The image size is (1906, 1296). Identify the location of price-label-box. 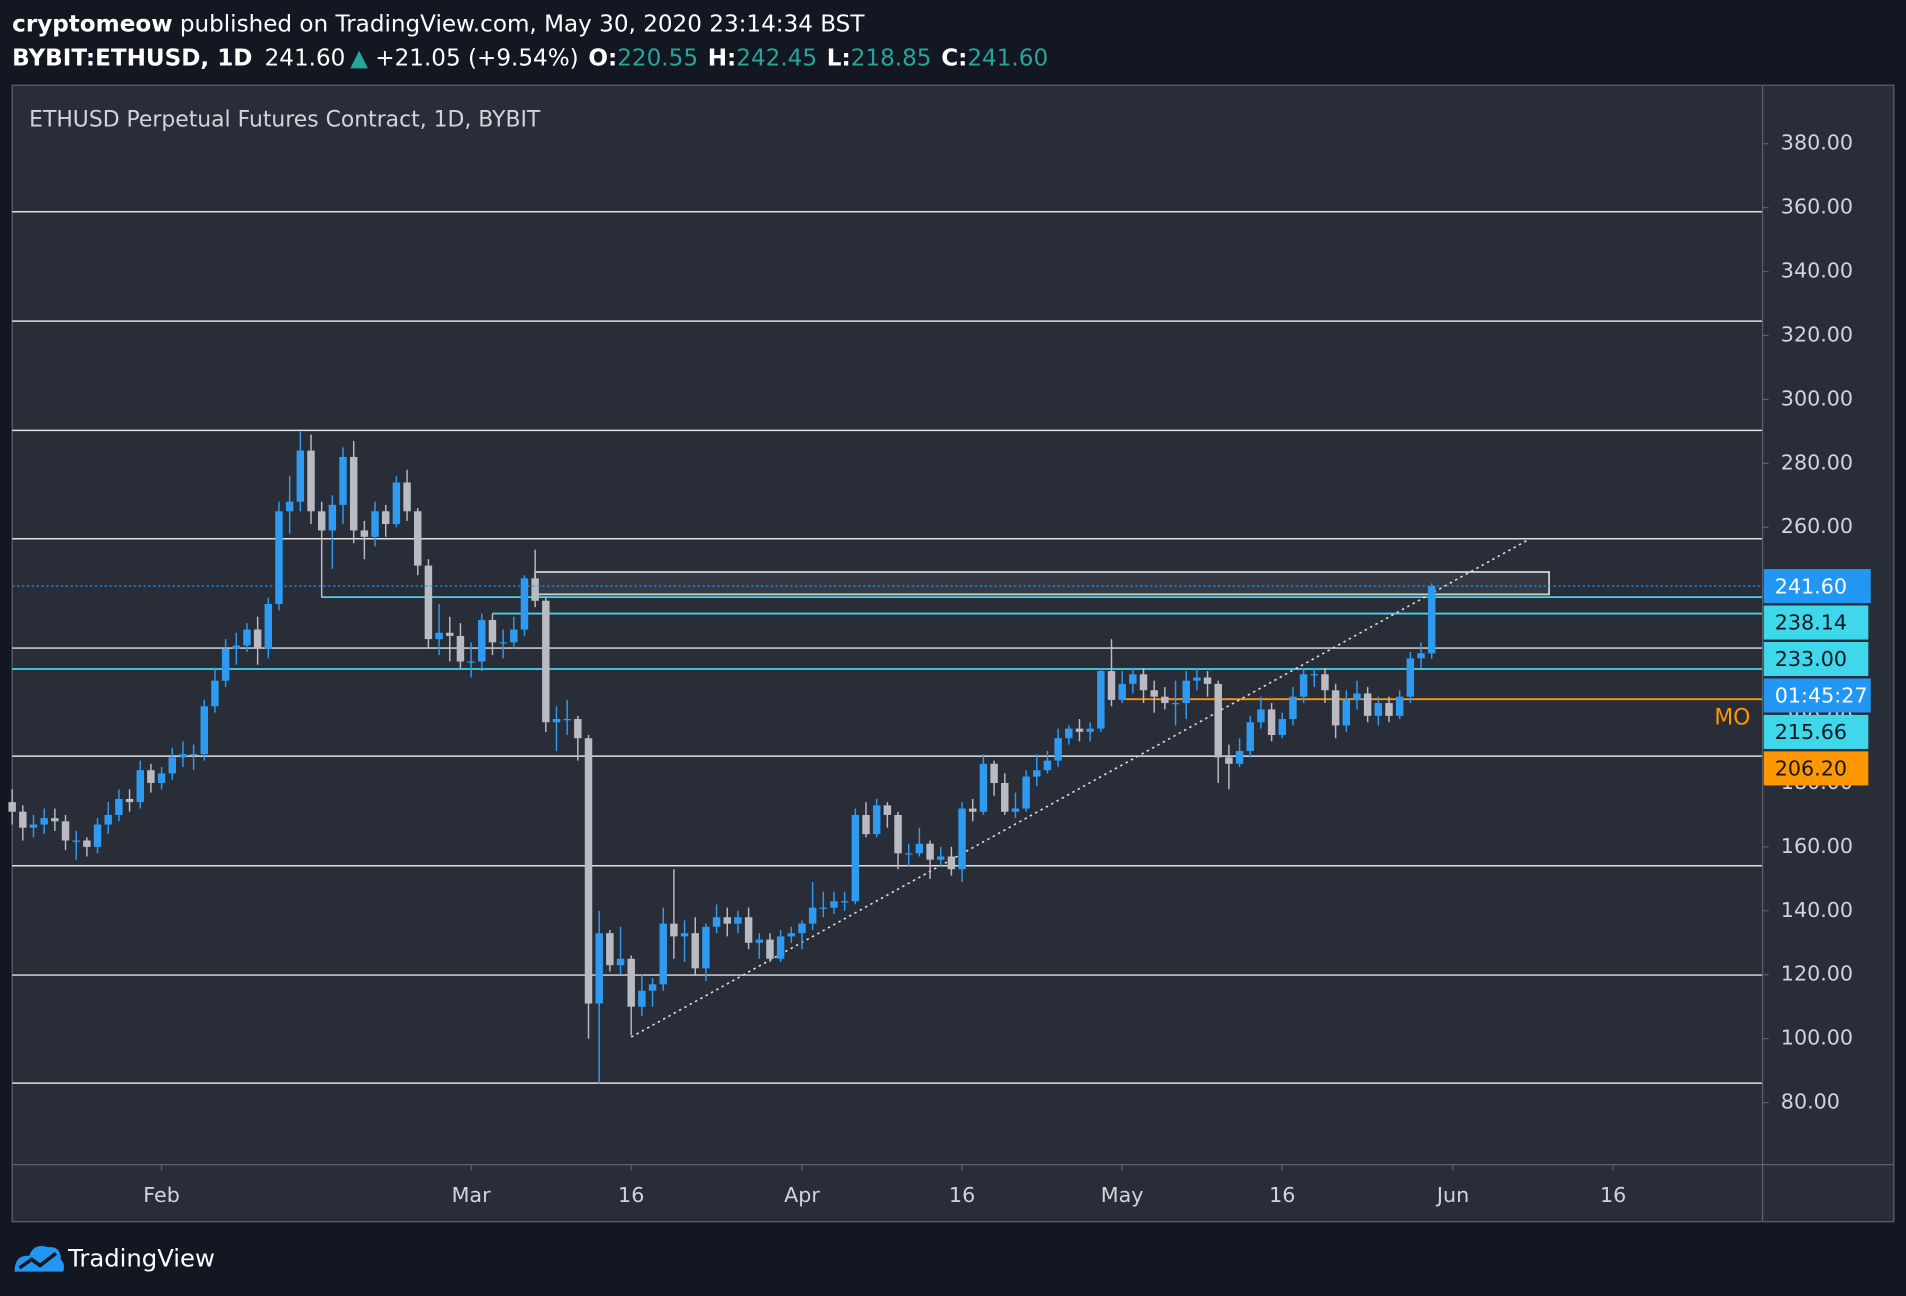
(1816, 768).